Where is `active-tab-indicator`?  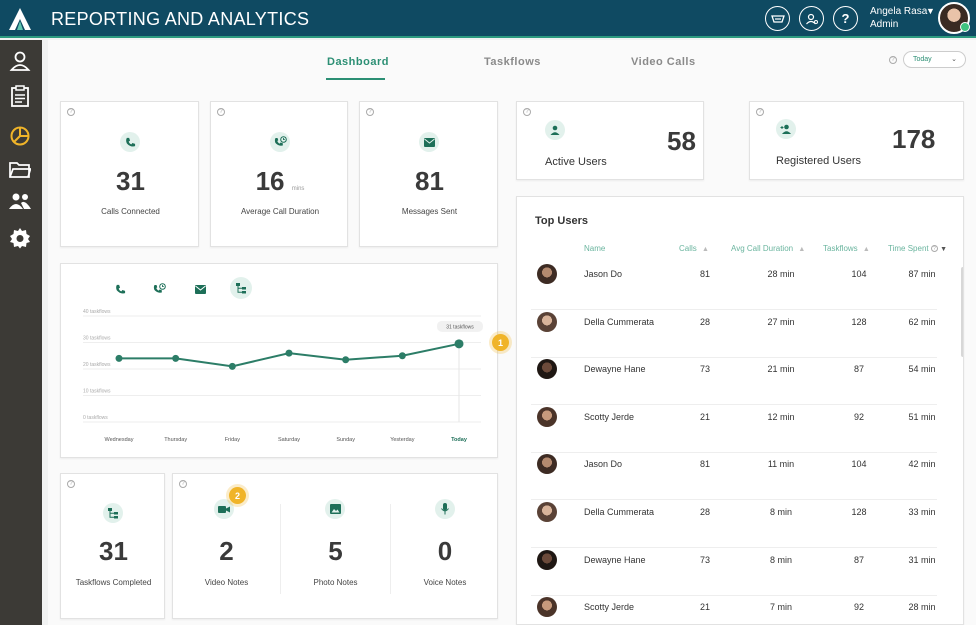
active-tab-indicator is located at coordinates (355, 79).